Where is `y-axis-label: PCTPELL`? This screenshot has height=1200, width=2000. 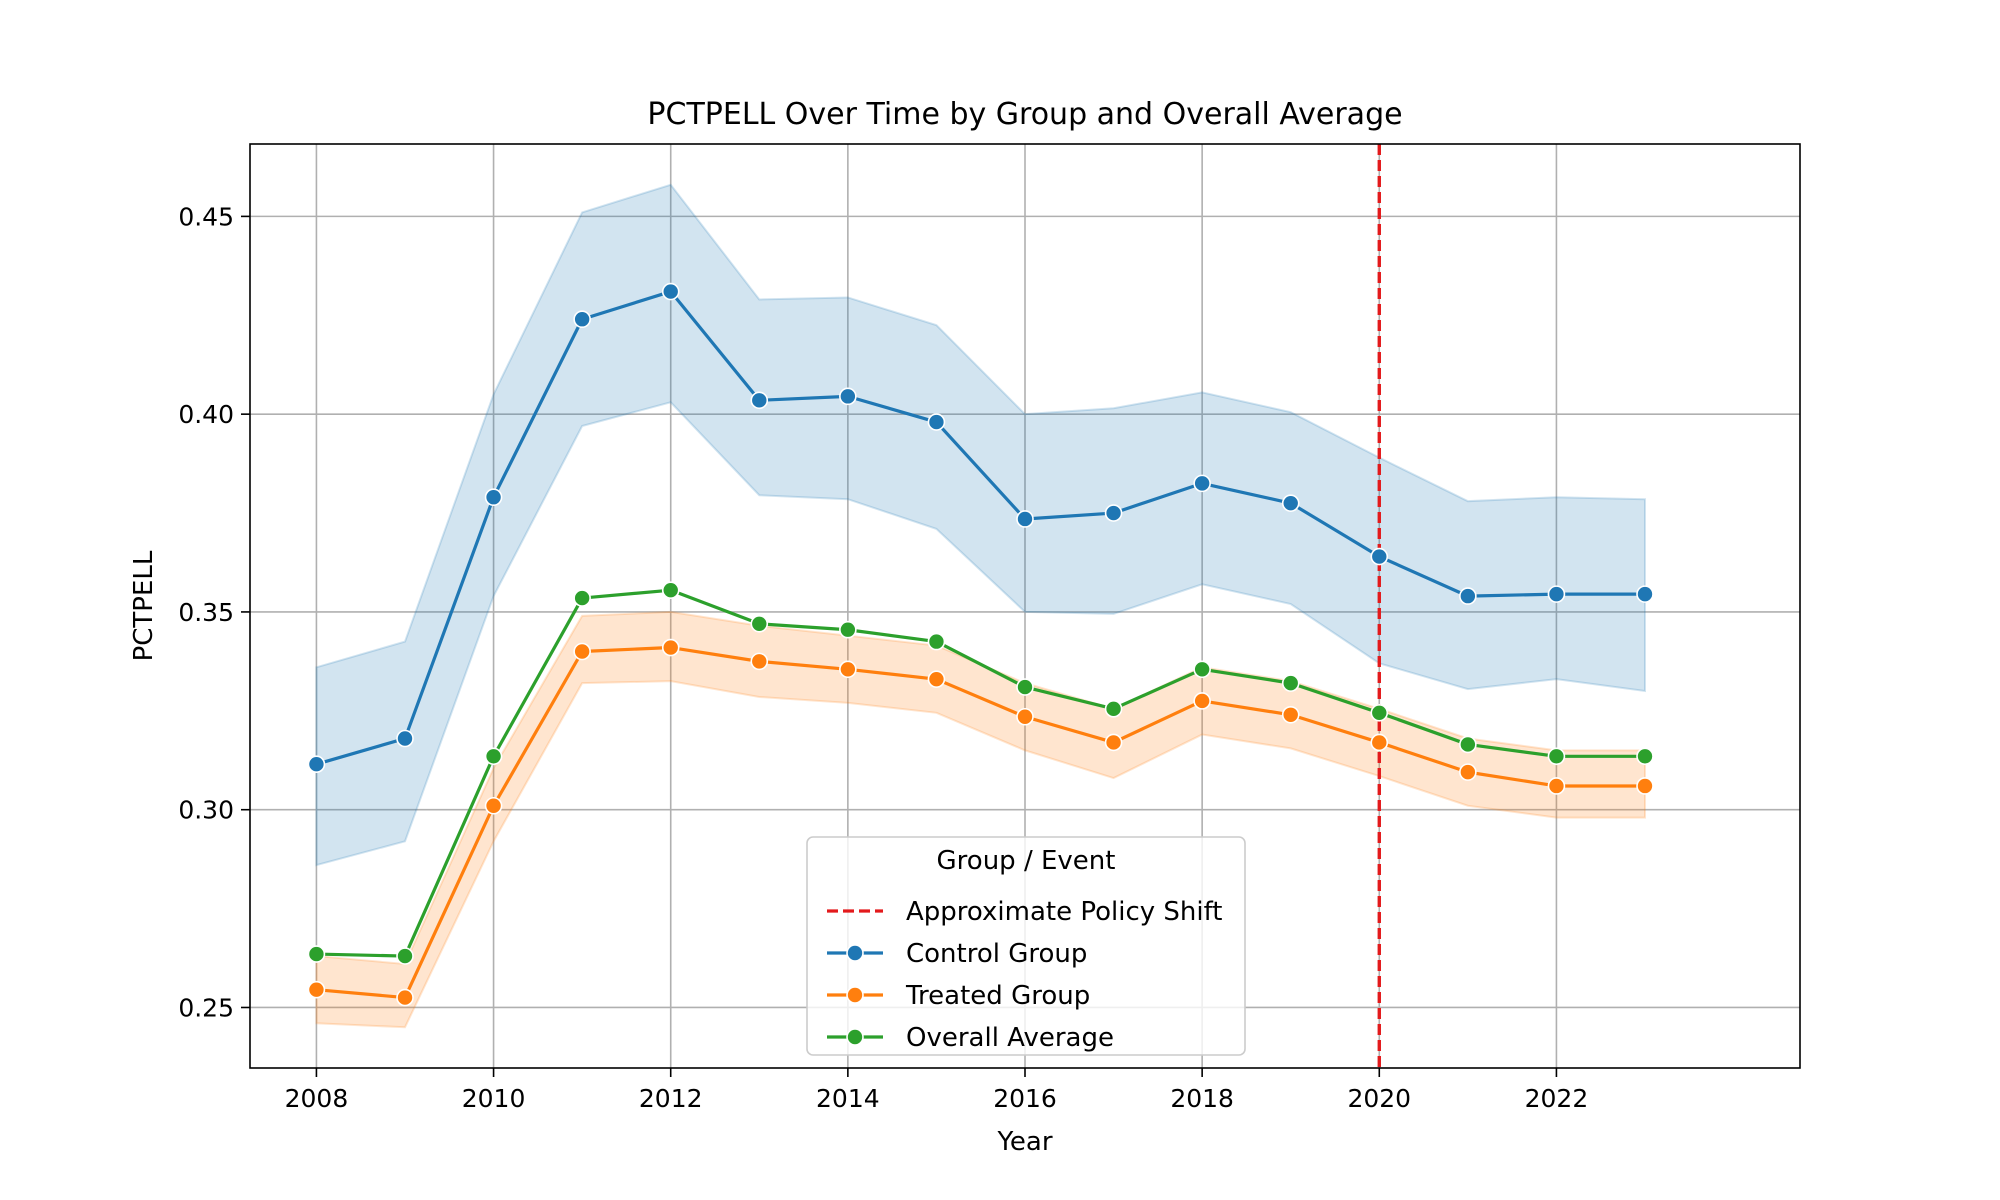 y-axis-label: PCTPELL is located at coordinates (144, 605).